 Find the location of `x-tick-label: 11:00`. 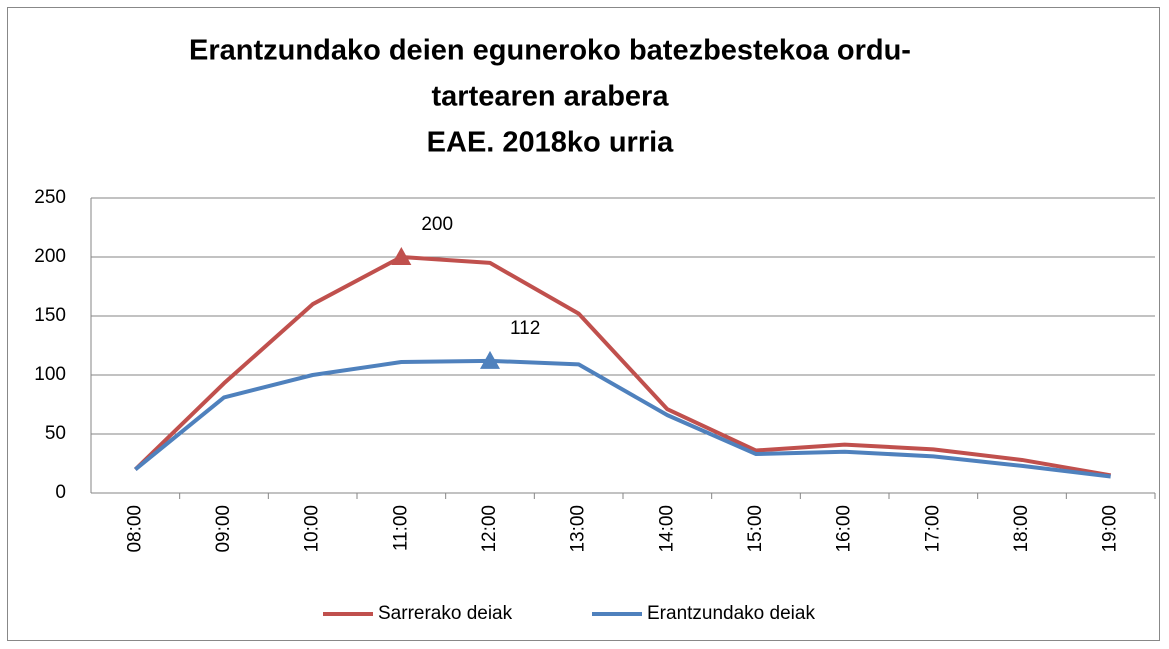

x-tick-label: 11:00 is located at coordinates (400, 528).